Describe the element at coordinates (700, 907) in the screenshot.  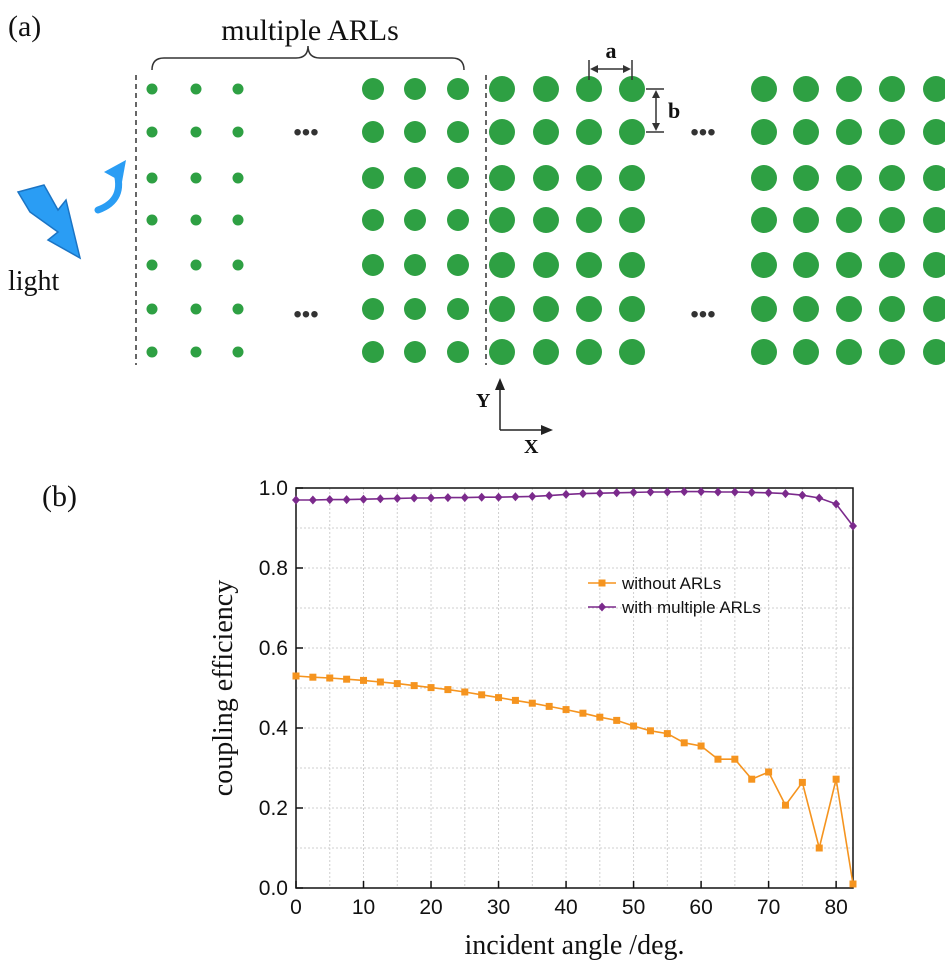
I see `x-tick-label: 60` at that location.